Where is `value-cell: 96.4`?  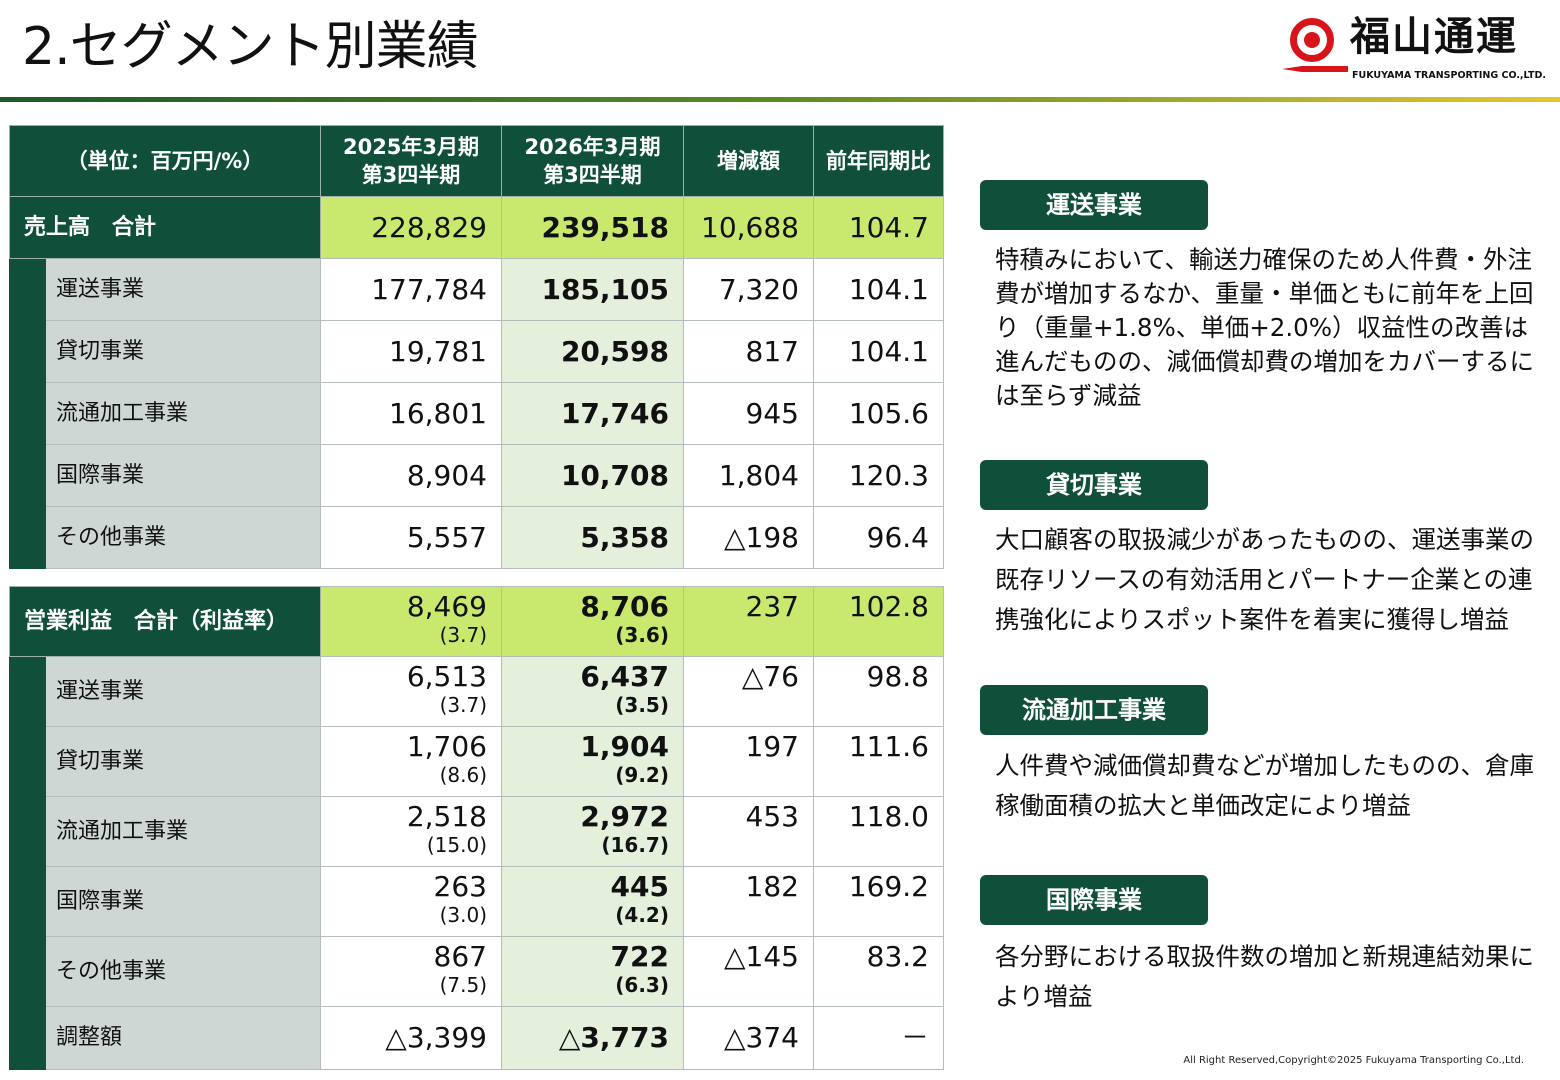
value-cell: 96.4 is located at coordinates (878, 537).